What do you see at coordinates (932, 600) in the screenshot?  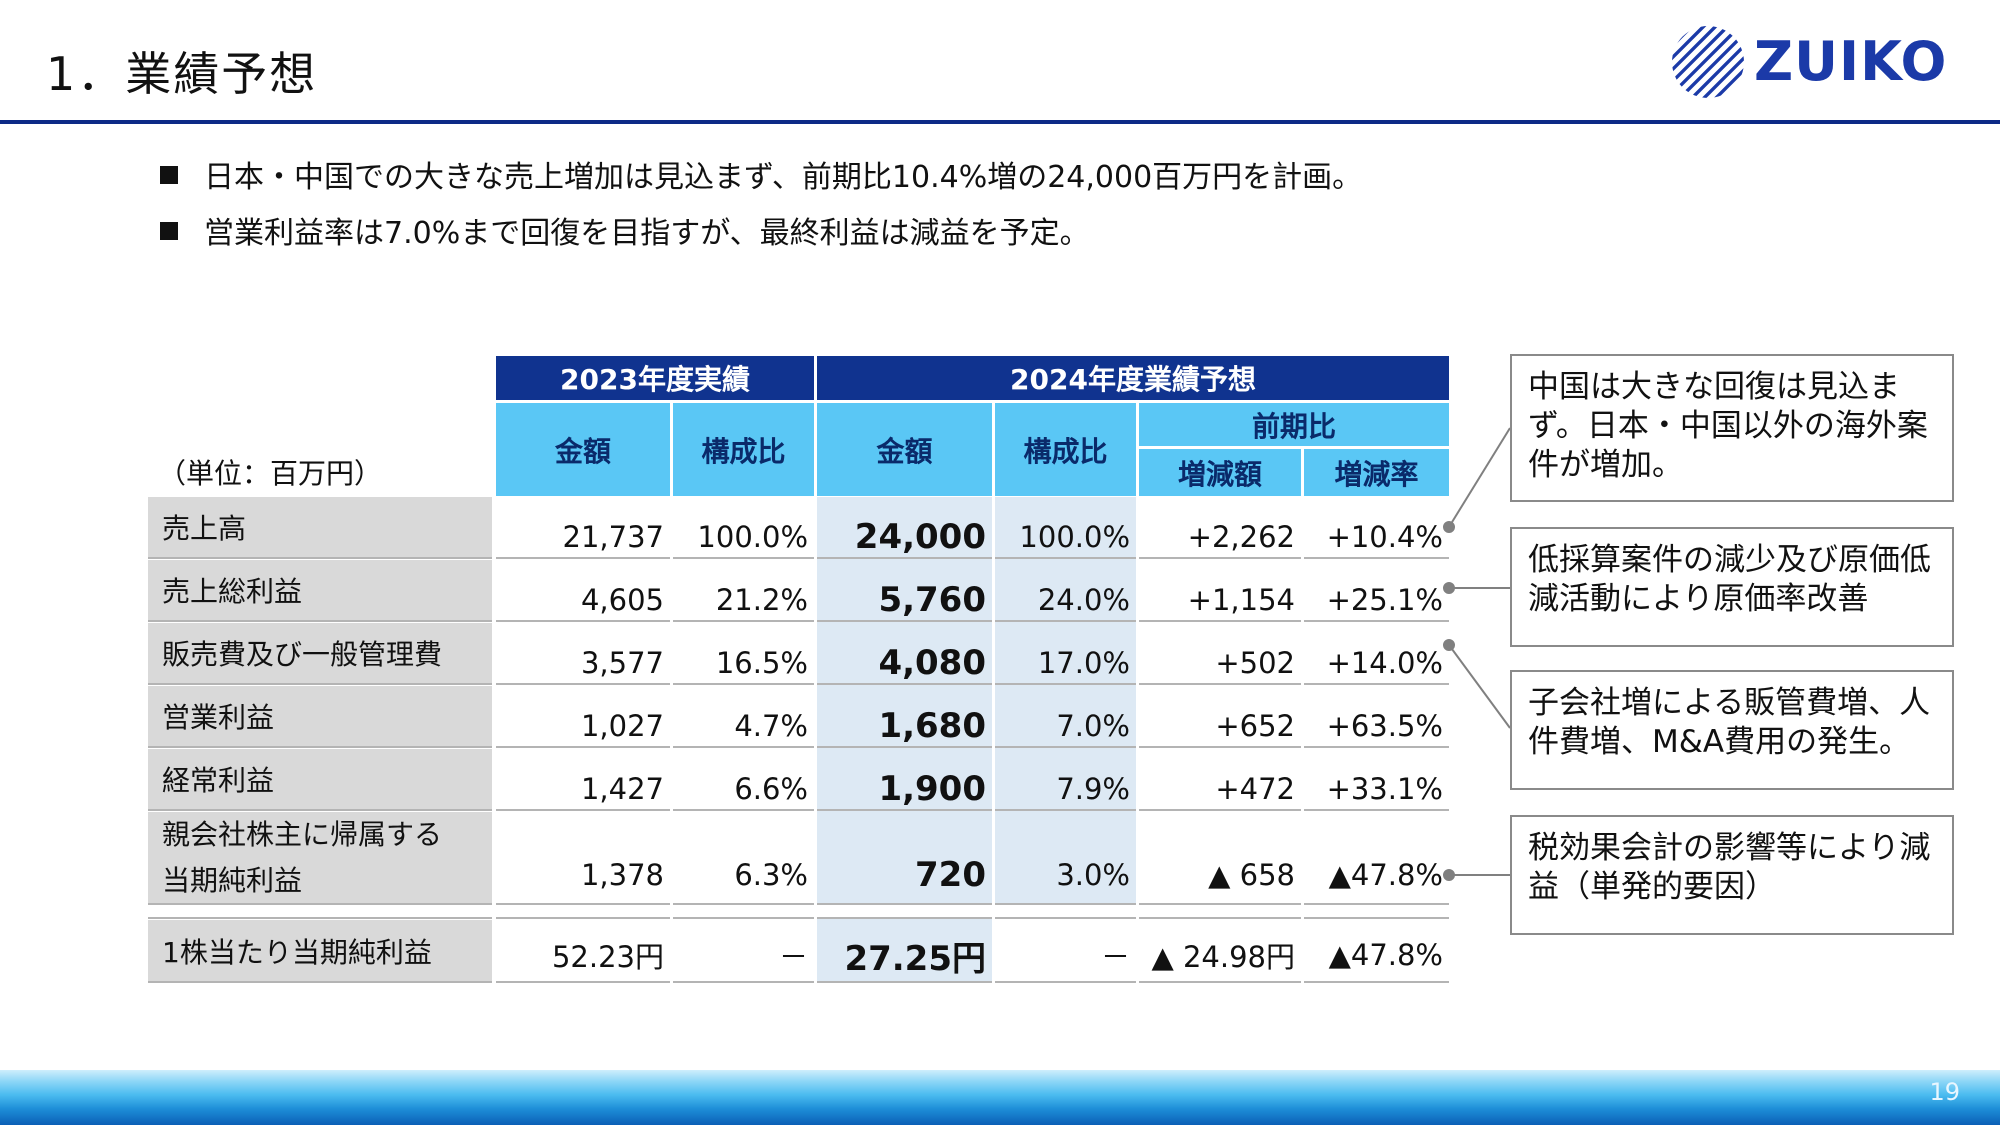 I see `cell-gross-2024-amount: 5,760` at bounding box center [932, 600].